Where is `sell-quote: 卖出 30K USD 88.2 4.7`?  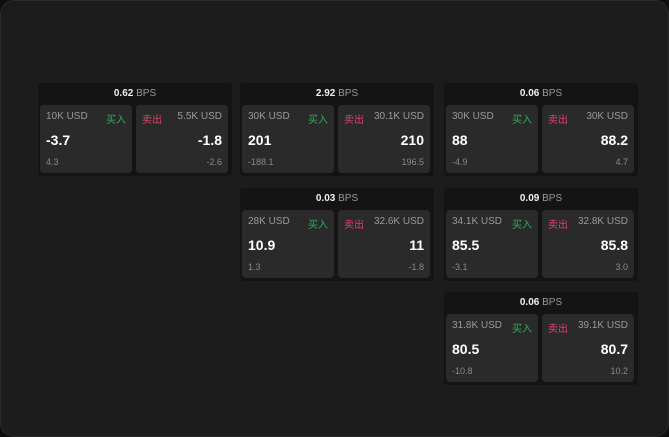 sell-quote: 卖出 30K USD 88.2 4.7 is located at coordinates (588, 139).